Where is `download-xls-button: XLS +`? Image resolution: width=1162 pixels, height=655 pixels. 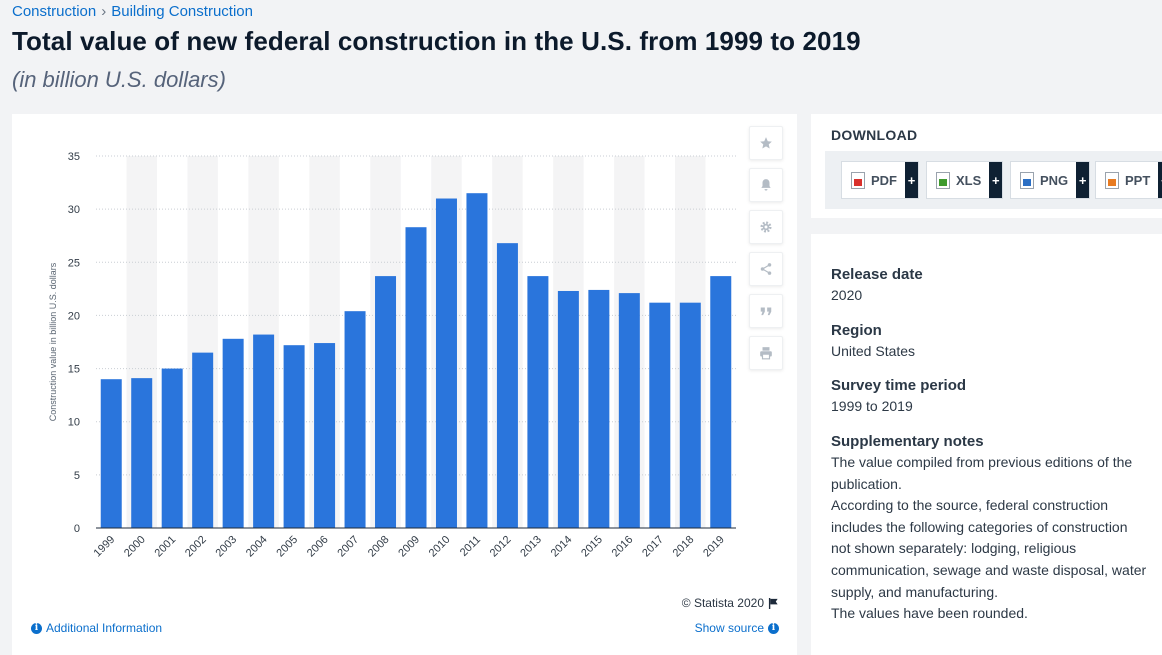
download-xls-button: XLS + is located at coordinates (965, 180).